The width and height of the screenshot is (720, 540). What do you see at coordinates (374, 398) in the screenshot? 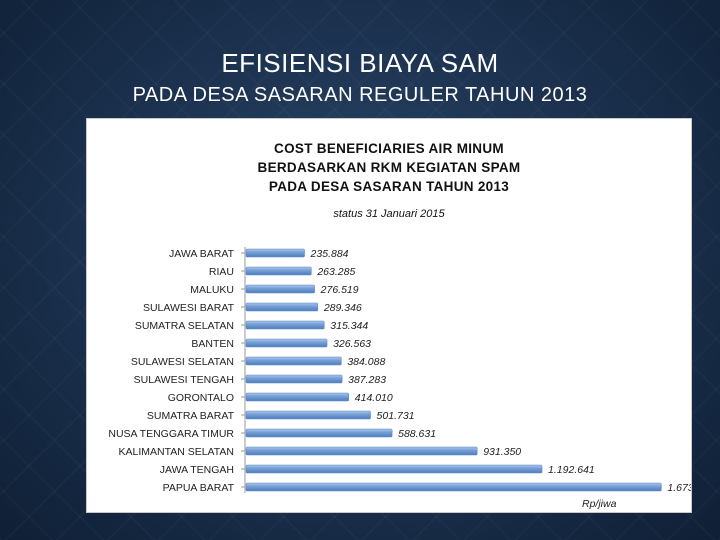
I see `value-label: 414.010` at bounding box center [374, 398].